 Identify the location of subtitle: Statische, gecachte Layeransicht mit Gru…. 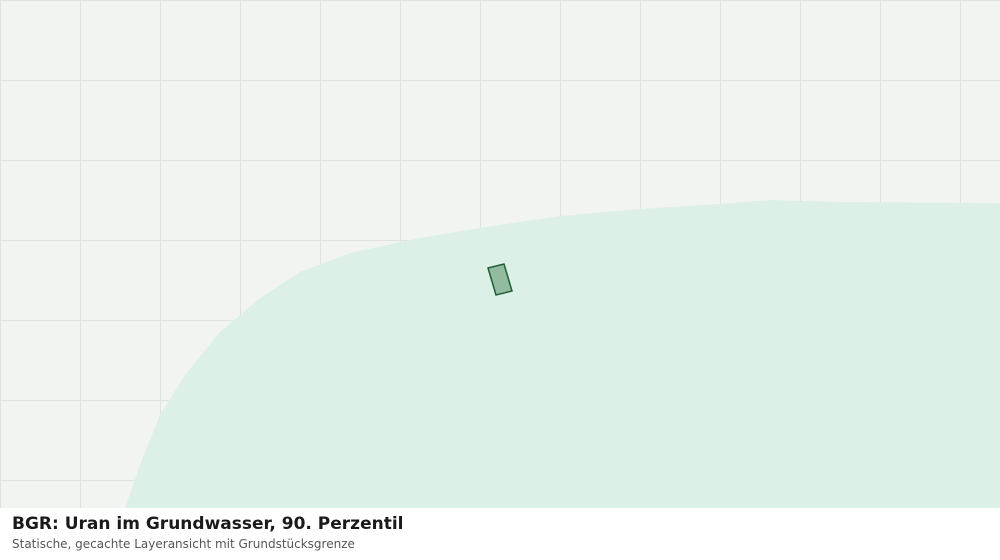
(183, 544).